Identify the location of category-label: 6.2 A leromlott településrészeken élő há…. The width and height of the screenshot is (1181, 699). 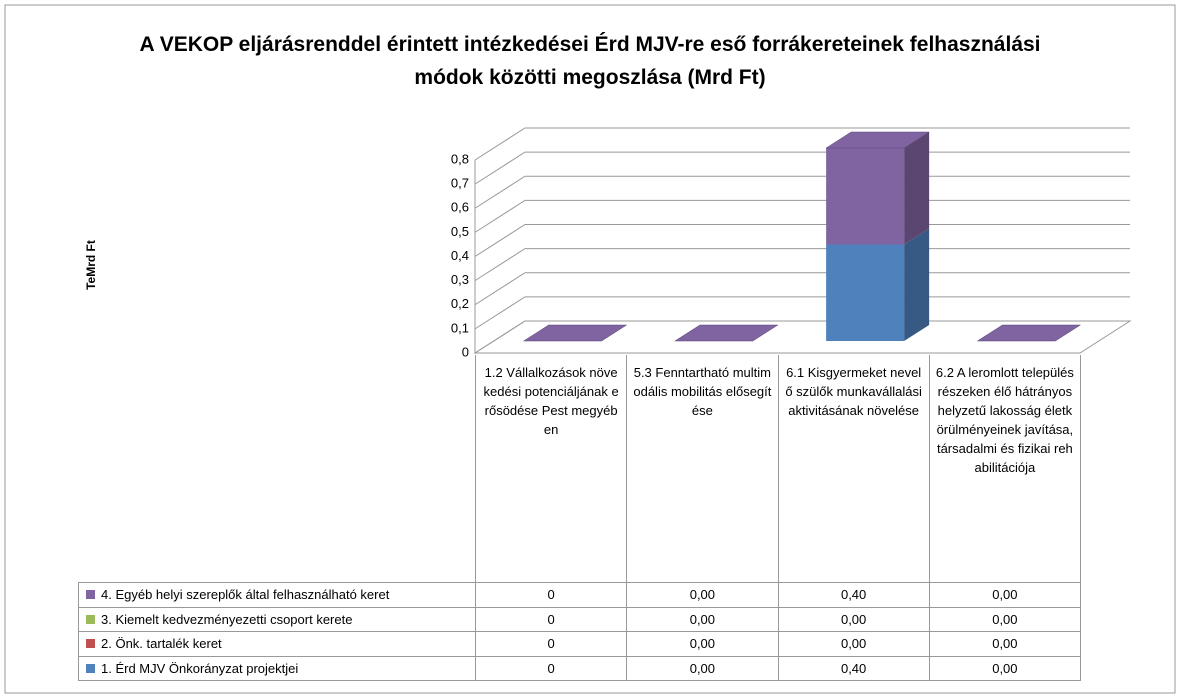
(1004, 469).